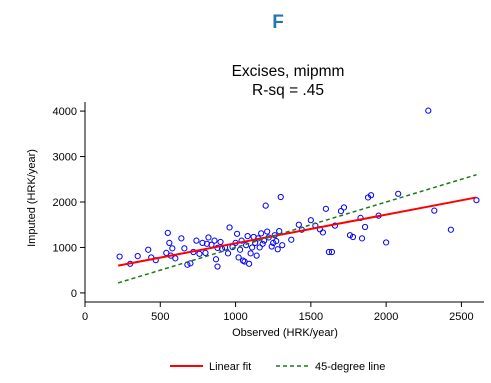 Image resolution: width=491 pixels, height=383 pixels. Describe the element at coordinates (297, 231) in the screenshot. I see `series-line-linear-fit` at that location.